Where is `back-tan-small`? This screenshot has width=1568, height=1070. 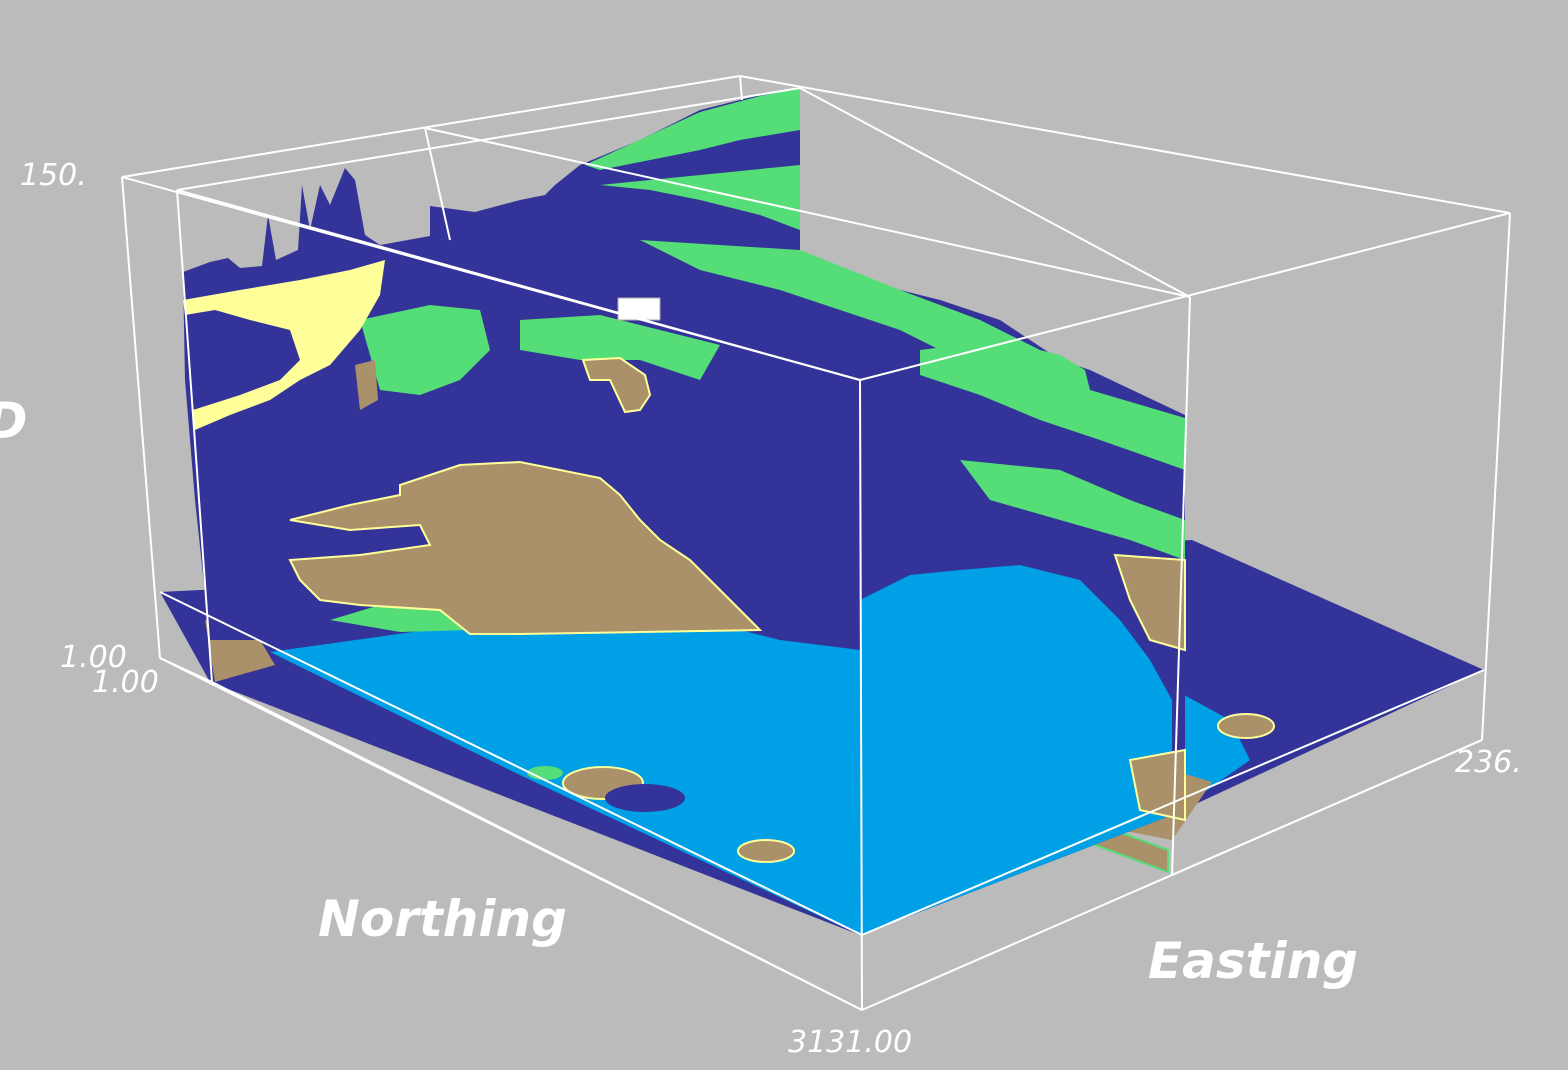
back-tan-small is located at coordinates (616, 385).